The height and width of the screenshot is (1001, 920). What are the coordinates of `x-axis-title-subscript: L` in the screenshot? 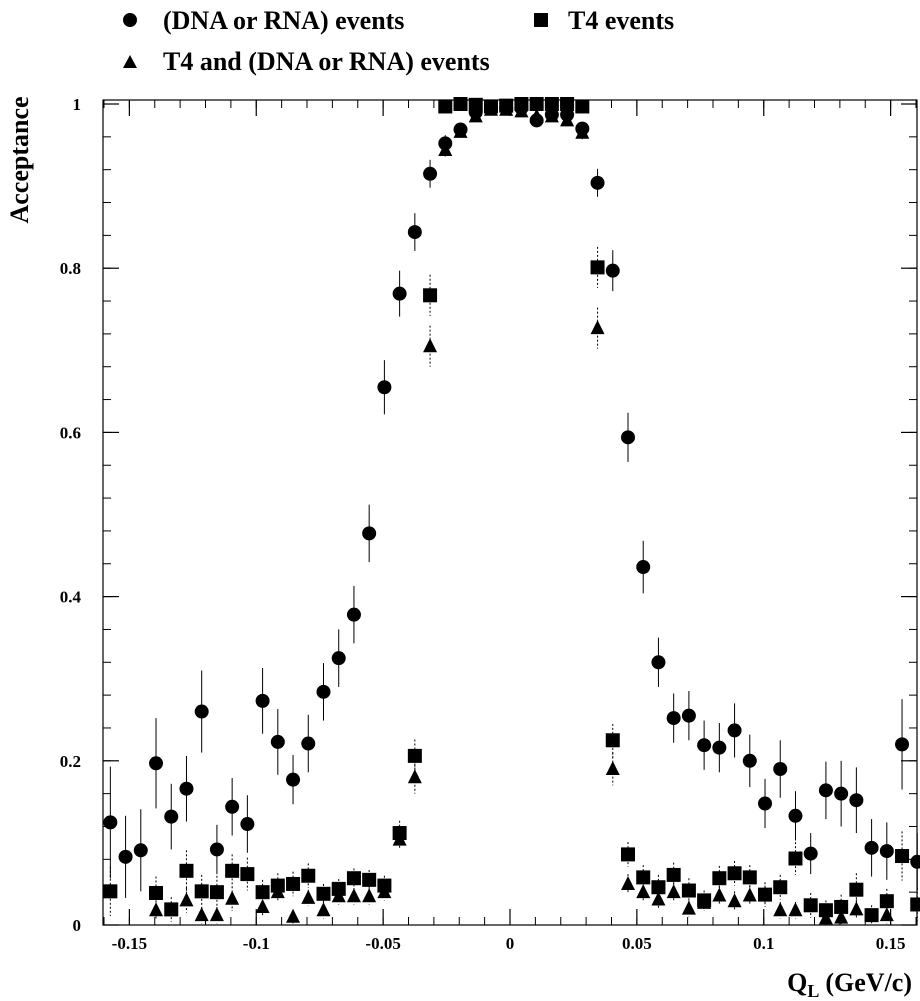 It's located at (813, 991).